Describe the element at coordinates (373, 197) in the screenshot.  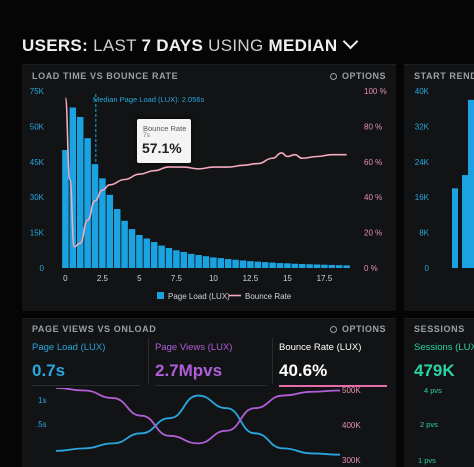
I see `y-right-tick-label: 40 %` at that location.